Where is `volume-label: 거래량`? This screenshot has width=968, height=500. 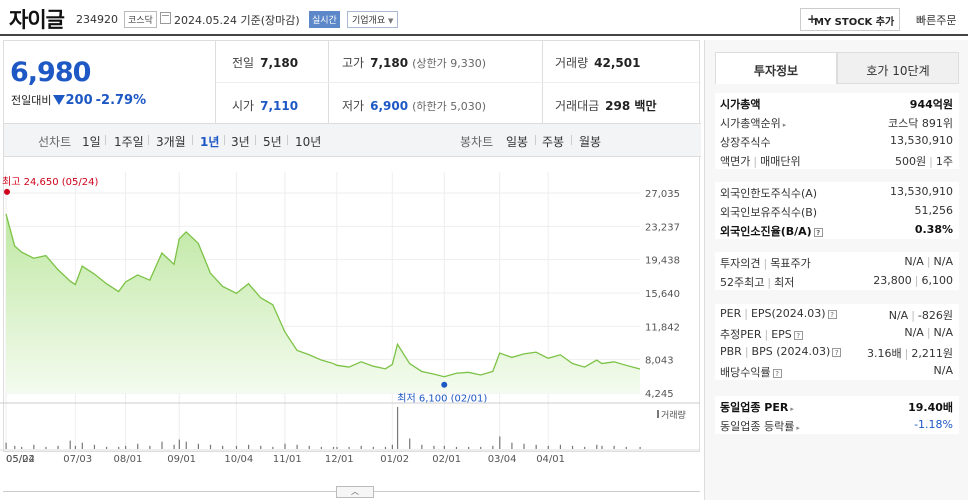 volume-label: 거래량 is located at coordinates (673, 415).